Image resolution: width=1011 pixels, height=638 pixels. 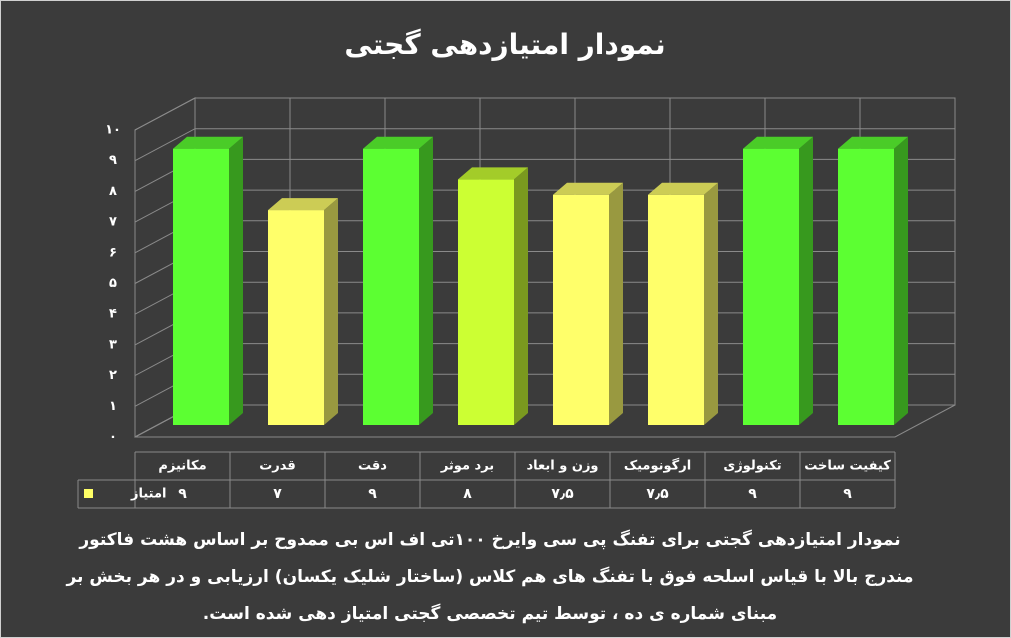 What do you see at coordinates (113, 406) in the screenshot?
I see `y-tick-label: ۱` at bounding box center [113, 406].